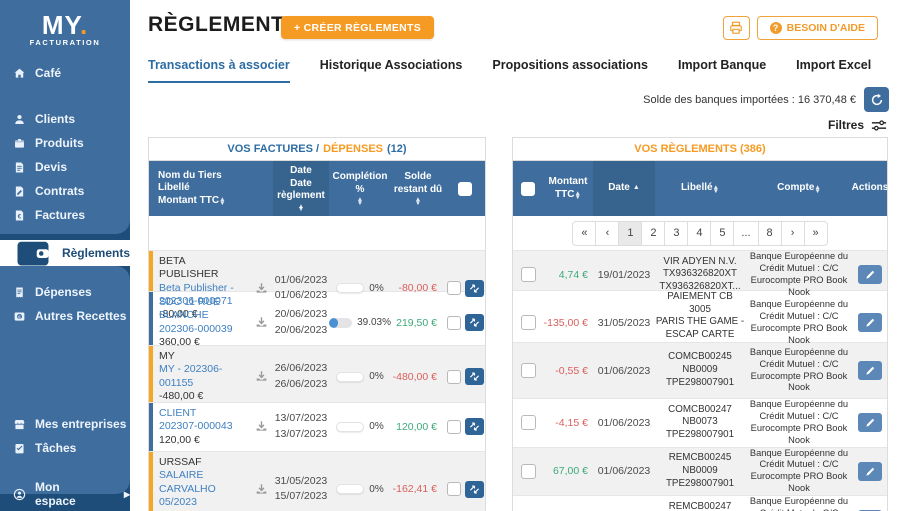 The width and height of the screenshot is (900, 511). Describe the element at coordinates (624, 322) in the screenshot. I see `date: 31/05/2023` at that location.